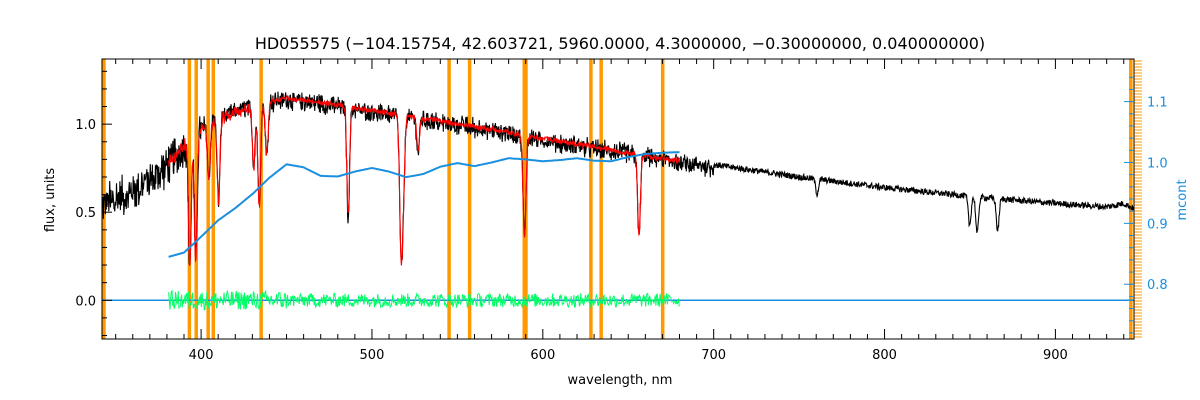  Describe the element at coordinates (1157, 285) in the screenshot. I see `y-right-tick-label: 0.8` at that location.